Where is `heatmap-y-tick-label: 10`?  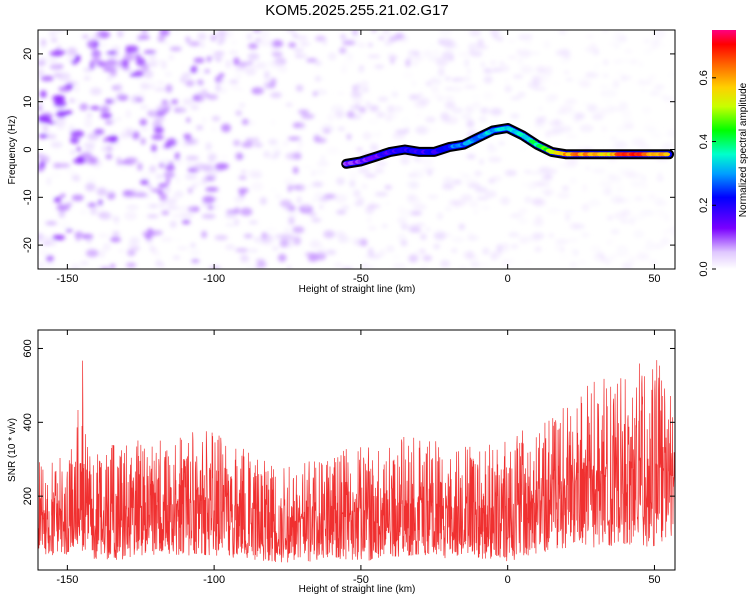 heatmap-y-tick-label: 10 is located at coordinates (28, 102).